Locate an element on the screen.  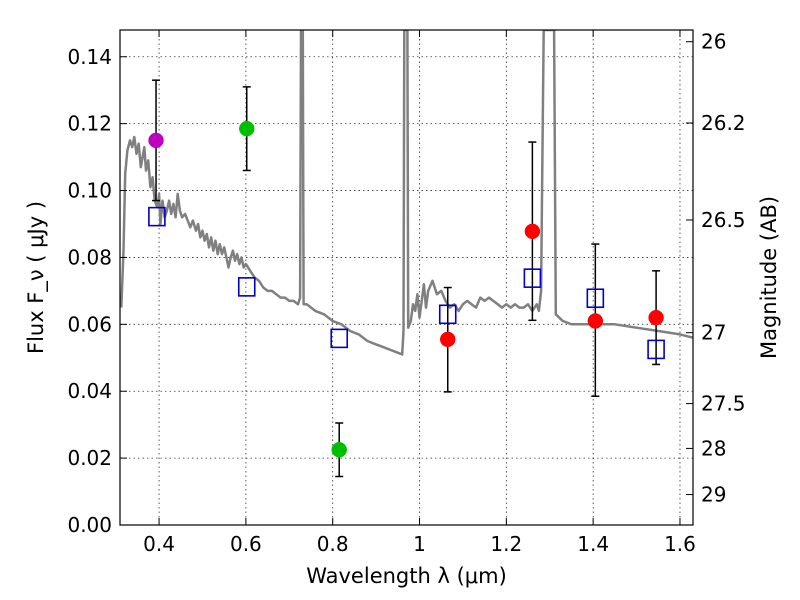
y-tick-label: 0.10 is located at coordinates (89, 191).